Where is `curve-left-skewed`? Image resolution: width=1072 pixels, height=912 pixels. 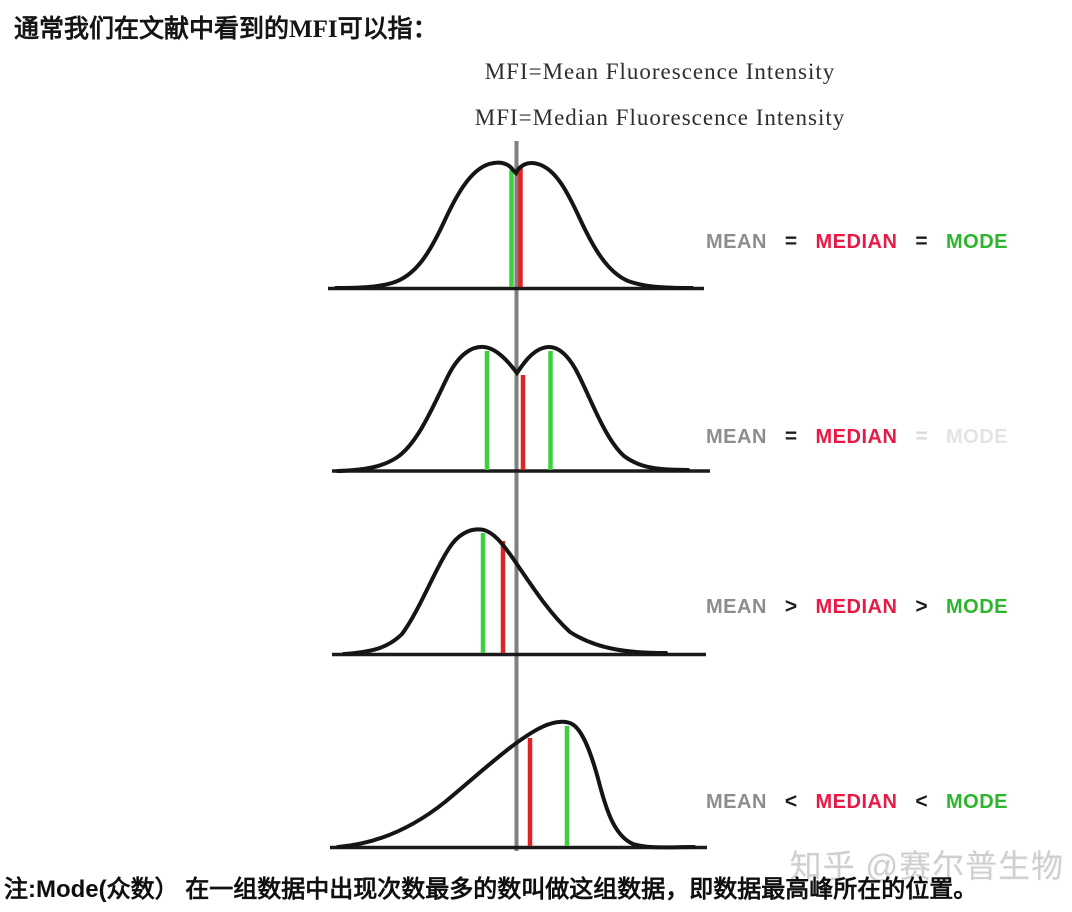
curve-left-skewed is located at coordinates (516, 784).